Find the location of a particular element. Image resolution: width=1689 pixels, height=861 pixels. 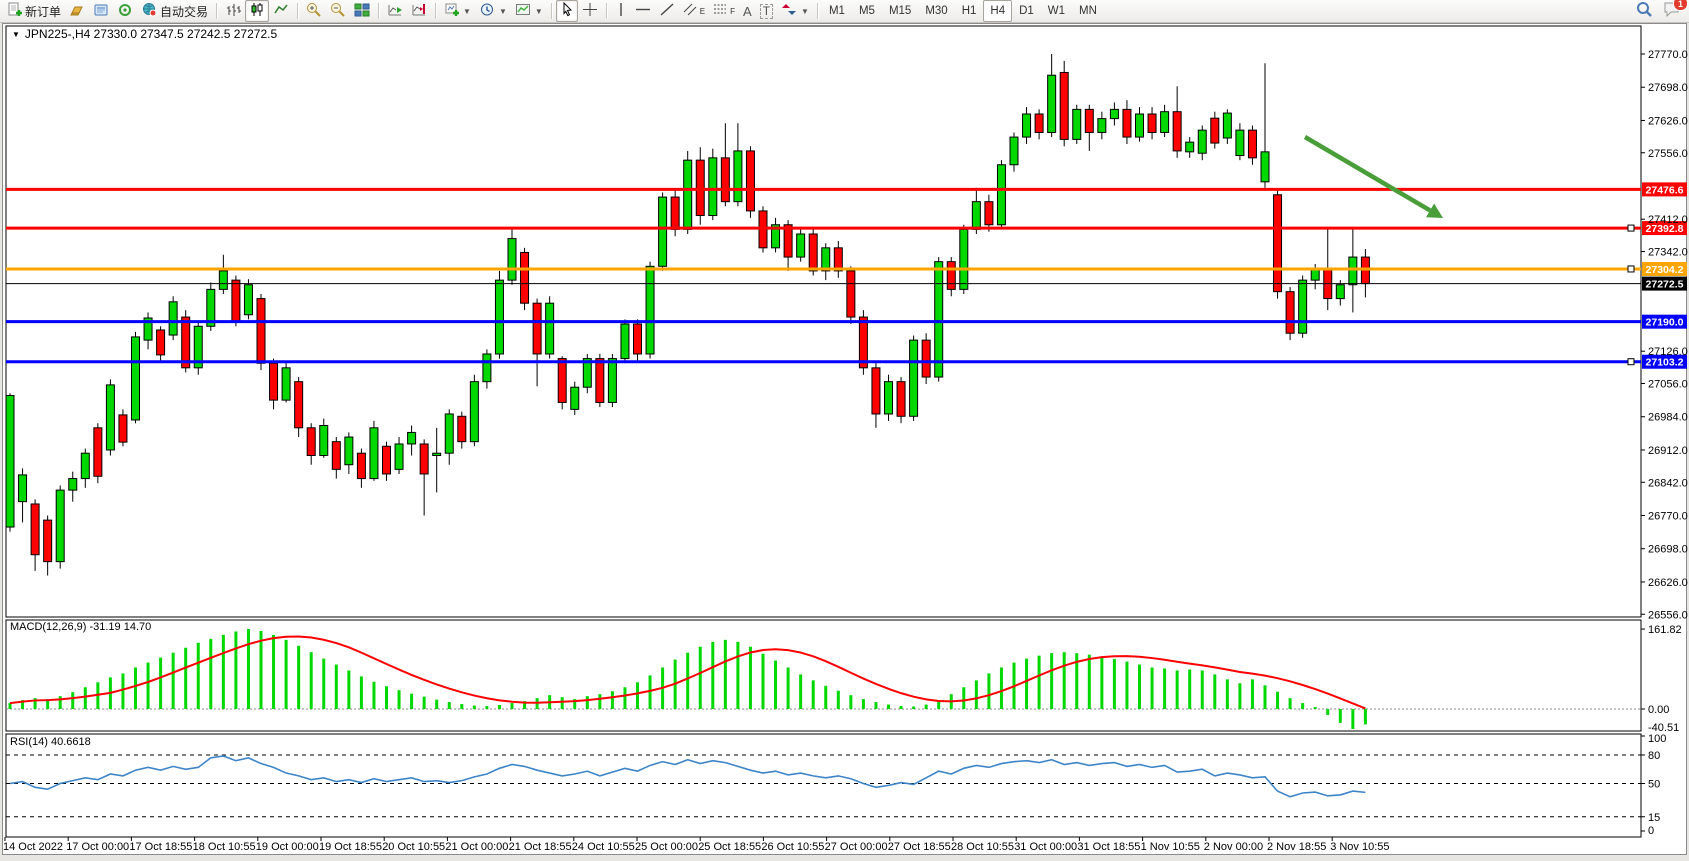

signal-icon is located at coordinates (125, 11).